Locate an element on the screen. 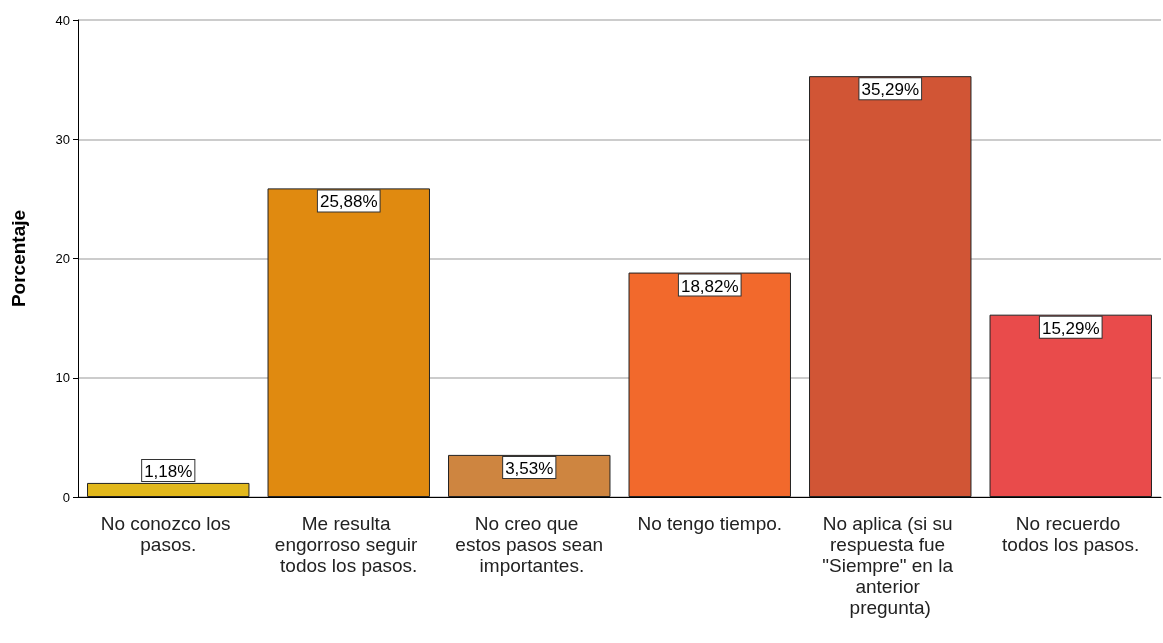 This screenshot has height=643, width=1163. x-tick-label: No recuerdo todos los pasos. is located at coordinates (1071, 534).